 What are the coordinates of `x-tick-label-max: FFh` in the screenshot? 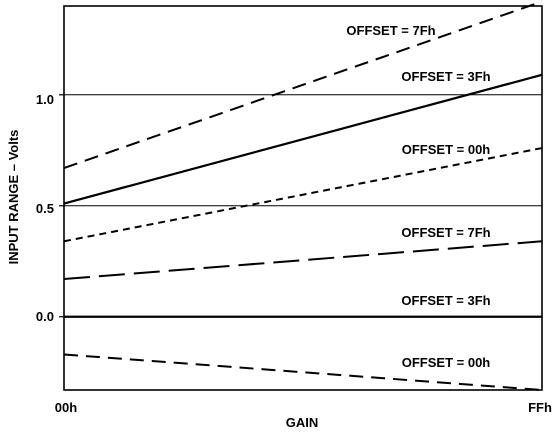 It's located at (540, 407).